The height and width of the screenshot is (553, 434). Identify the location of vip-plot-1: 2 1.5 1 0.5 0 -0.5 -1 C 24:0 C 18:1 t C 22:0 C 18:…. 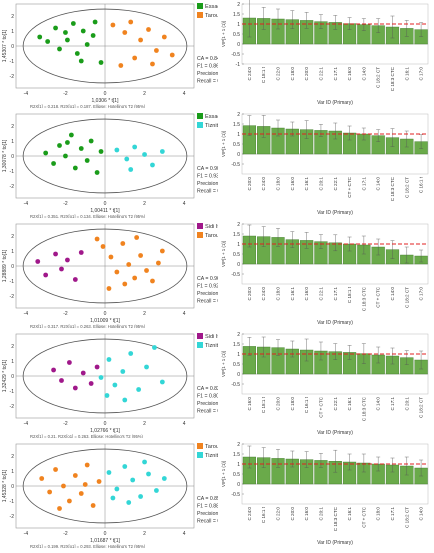
(326, 56).